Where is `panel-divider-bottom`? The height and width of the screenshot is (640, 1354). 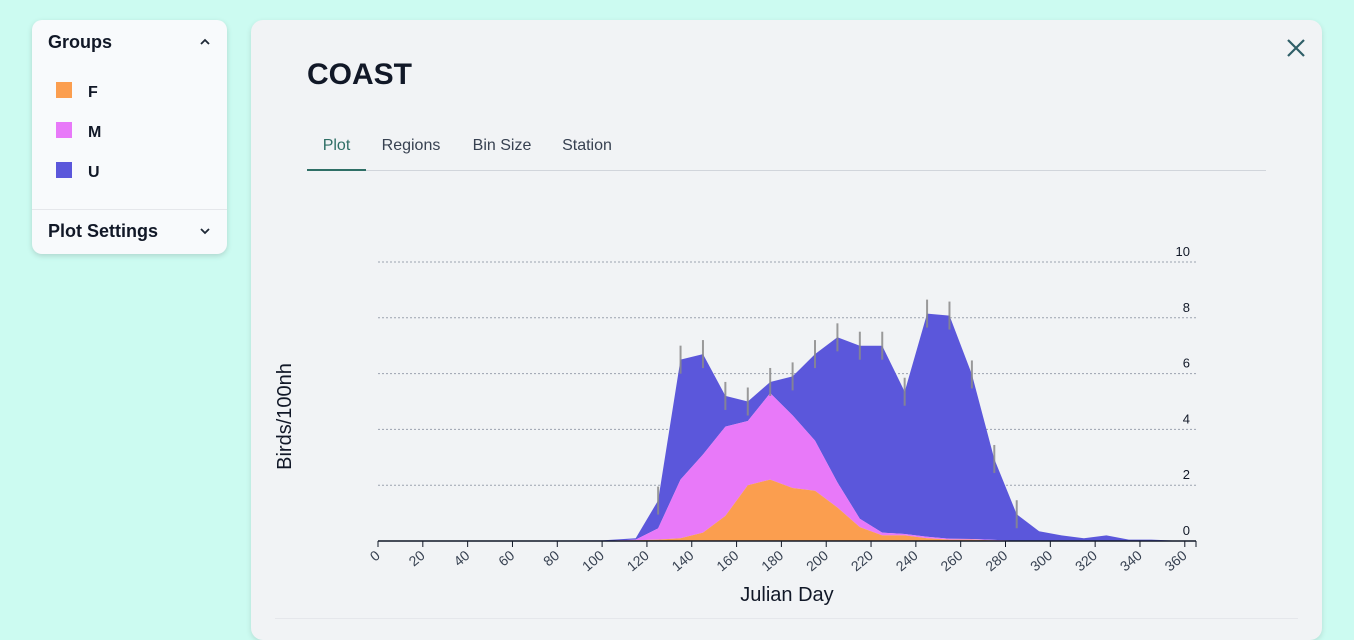
panel-divider-bottom is located at coordinates (786, 618).